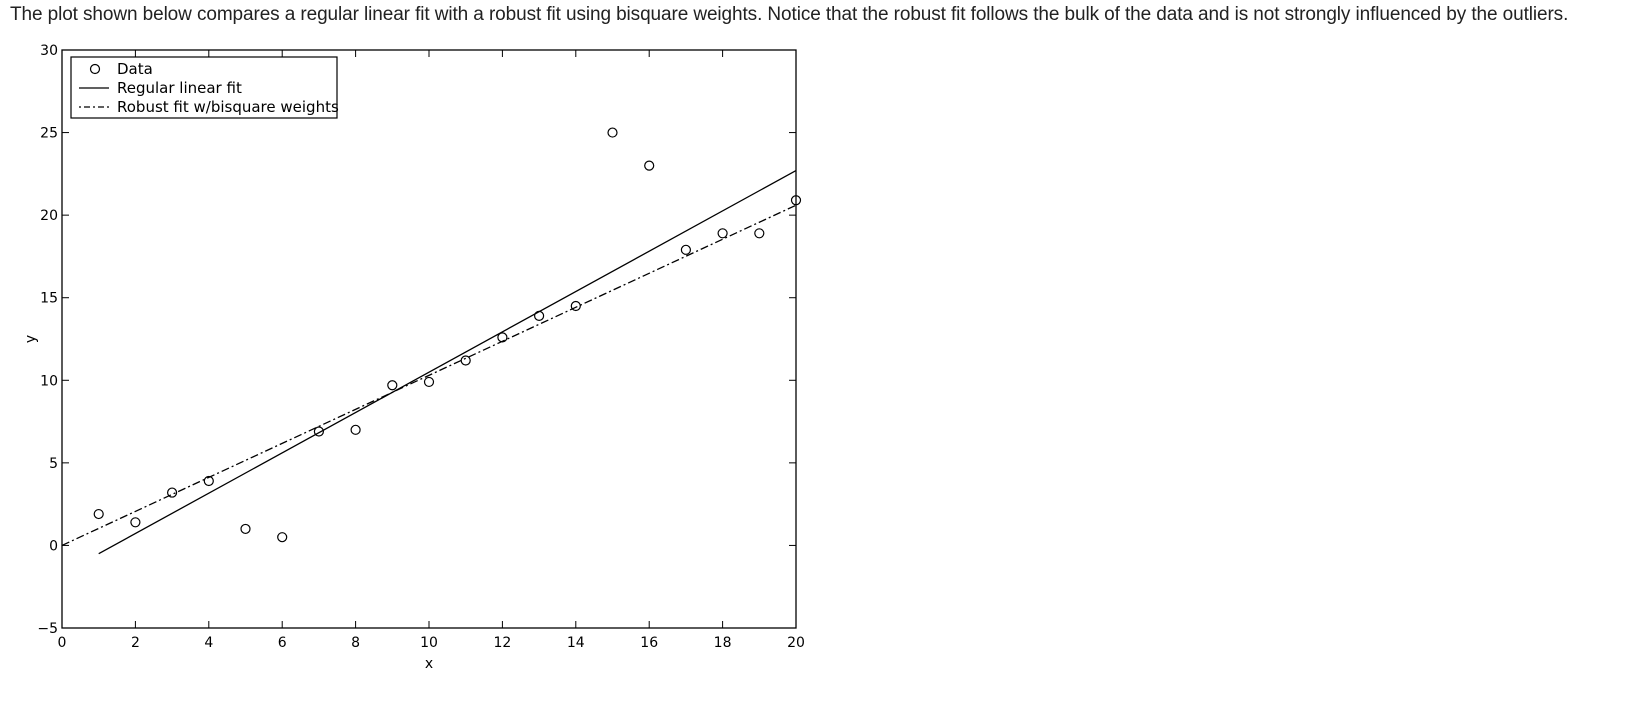 The height and width of the screenshot is (705, 1641). Describe the element at coordinates (576, 643) in the screenshot. I see `x-tick-label: 14` at that location.